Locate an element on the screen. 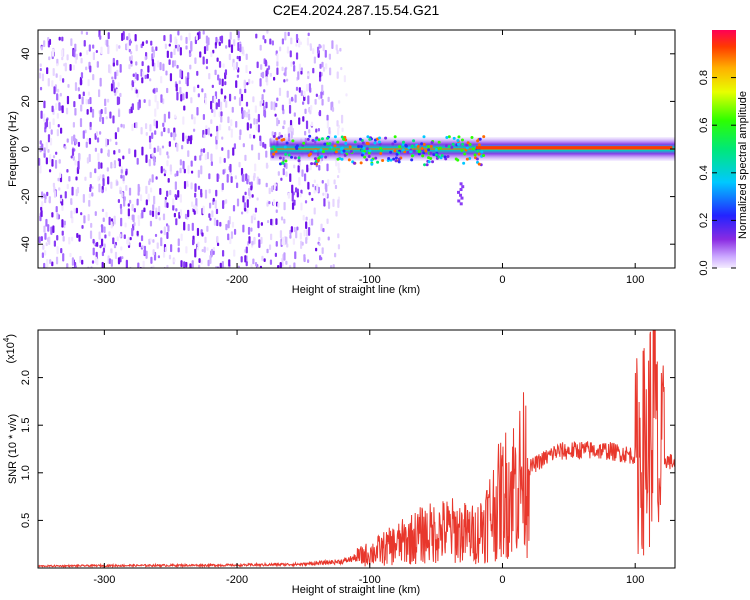  spectrogram-center-line is located at coordinates (574, 148).